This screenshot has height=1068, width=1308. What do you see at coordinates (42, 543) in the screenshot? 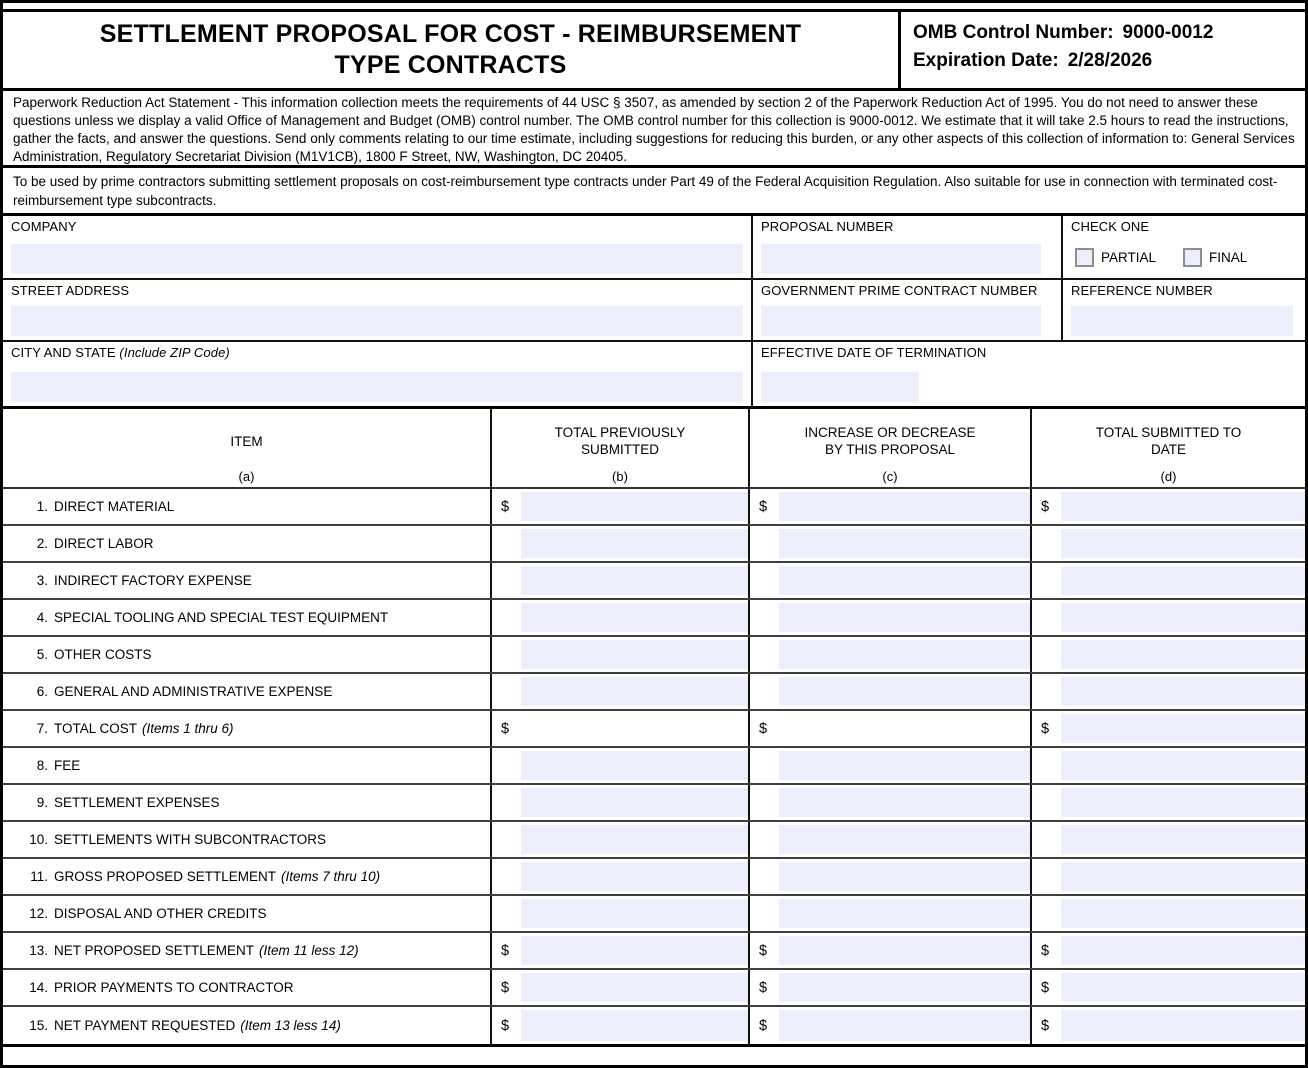
I see `item-number: 2.` at bounding box center [42, 543].